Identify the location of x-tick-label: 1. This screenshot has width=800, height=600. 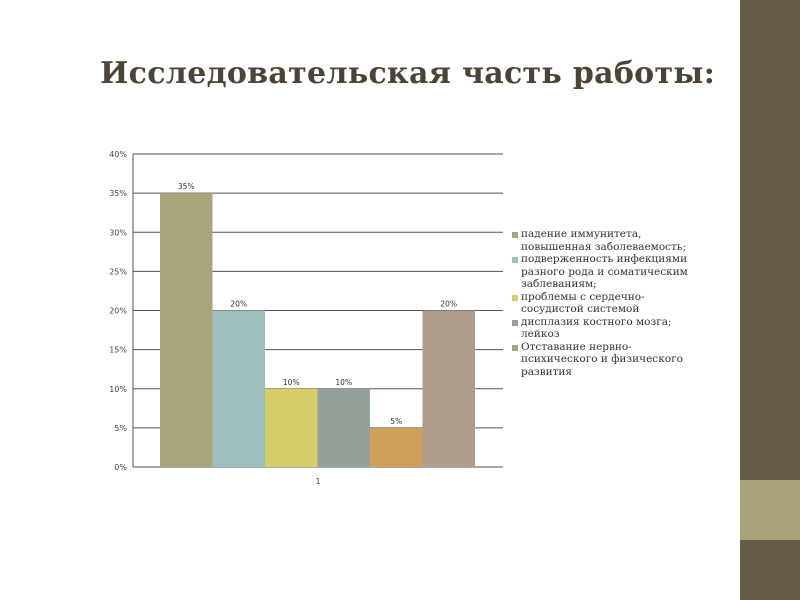
(317, 481).